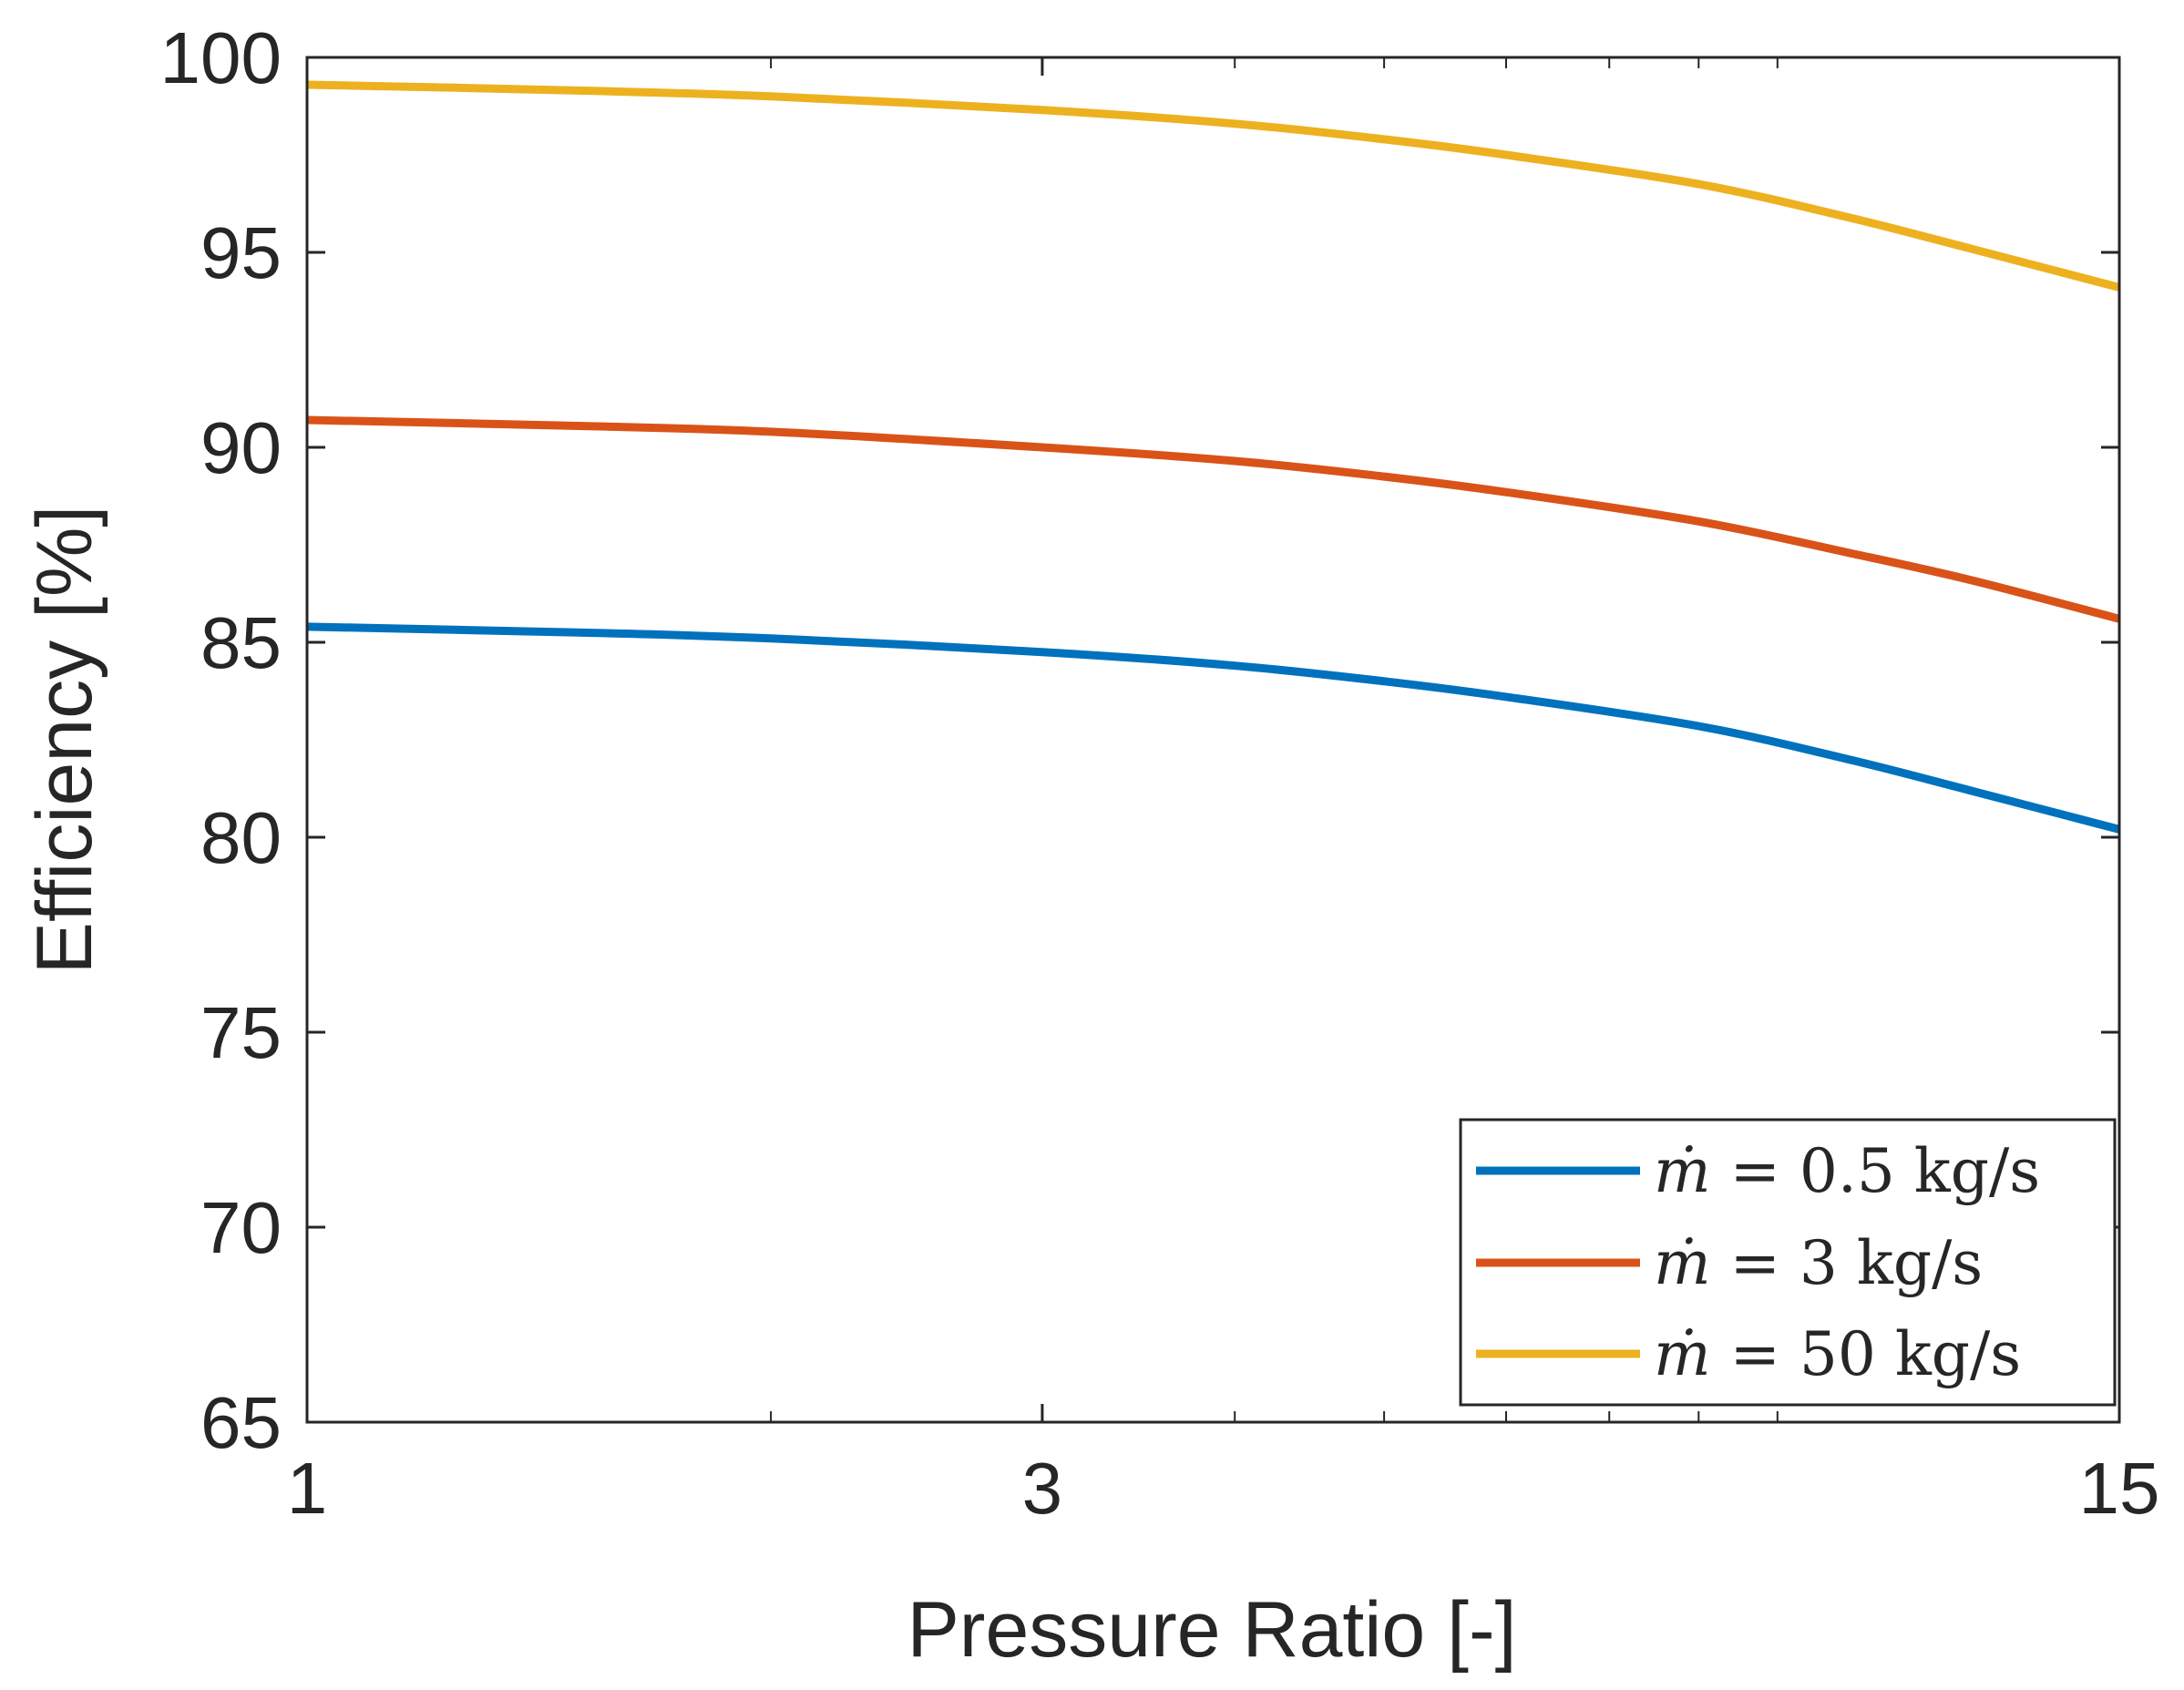  Describe the element at coordinates (1042, 1488) in the screenshot. I see `x-tick-label: 3` at that location.